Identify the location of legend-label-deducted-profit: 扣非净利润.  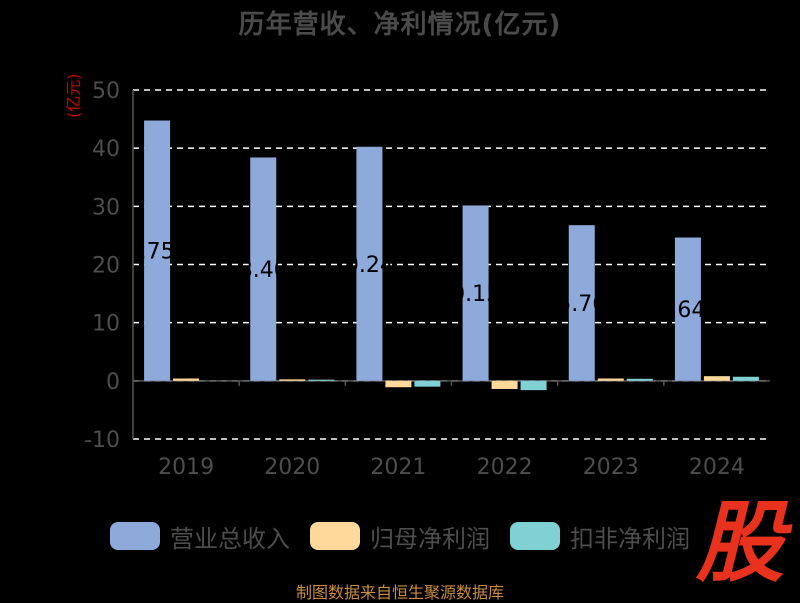
(630, 536).